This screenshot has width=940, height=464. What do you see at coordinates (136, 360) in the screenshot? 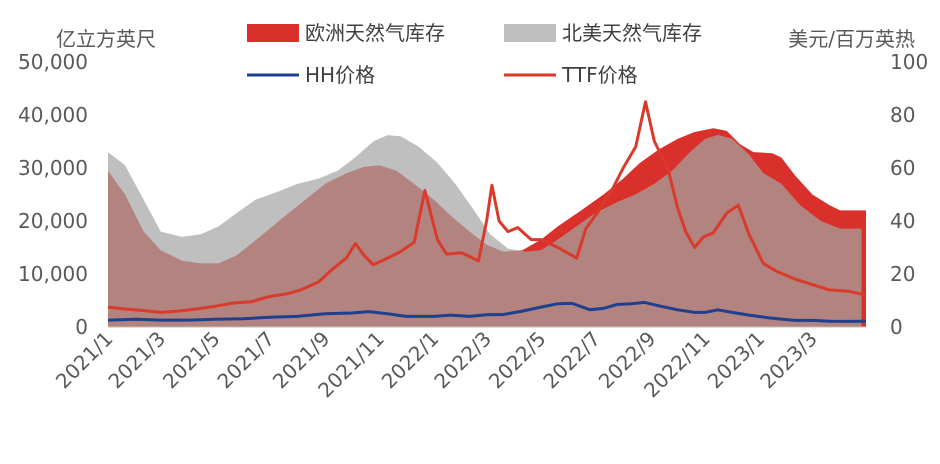
I see `x-tick-label: 2021/3` at bounding box center [136, 360].